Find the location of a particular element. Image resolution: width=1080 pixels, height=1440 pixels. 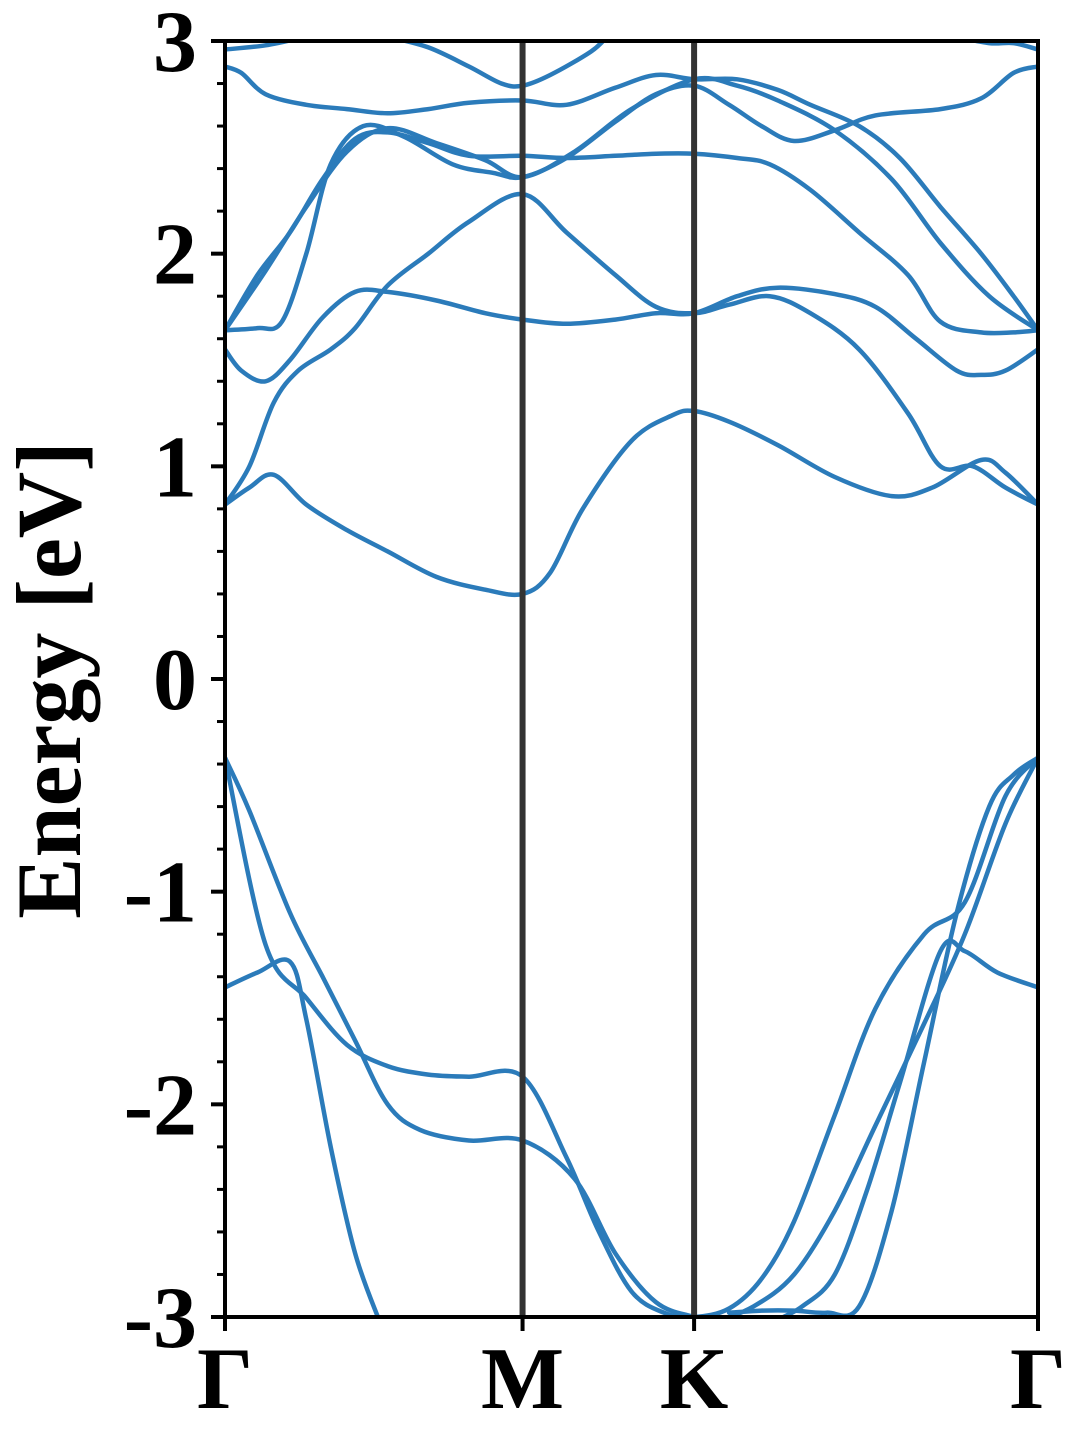

x-tick-label-1: M is located at coordinates (522, 1379).